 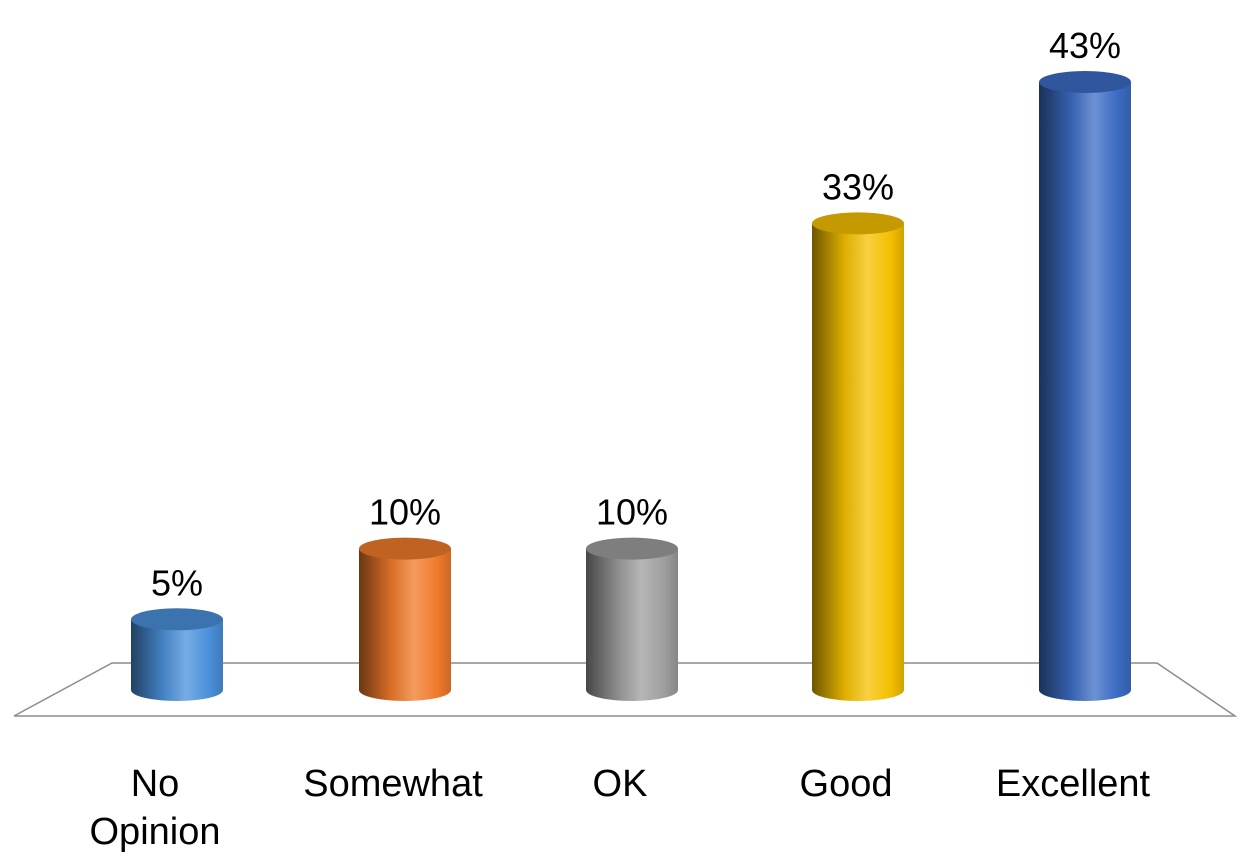 What do you see at coordinates (393, 784) in the screenshot?
I see `category-label: Somewhat` at bounding box center [393, 784].